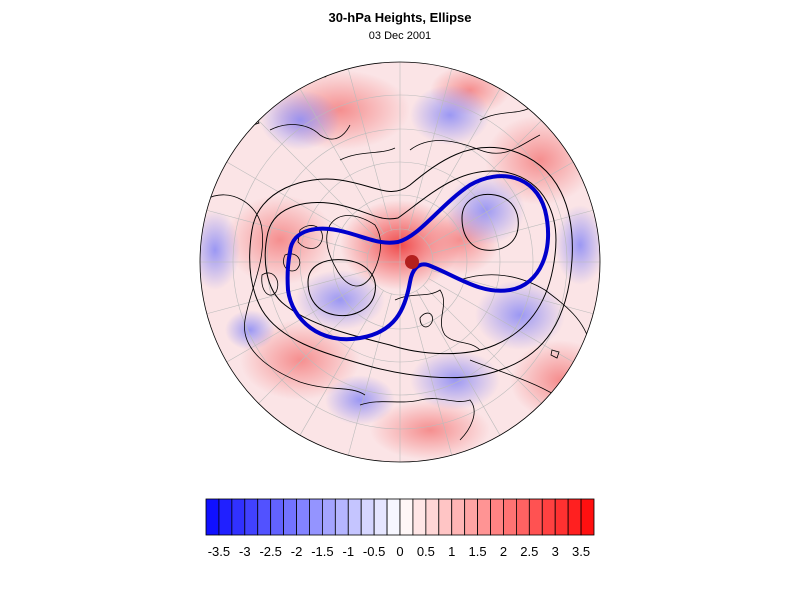  Describe the element at coordinates (478, 551) in the screenshot. I see `colorbar-tick-label: 1.5` at that location.